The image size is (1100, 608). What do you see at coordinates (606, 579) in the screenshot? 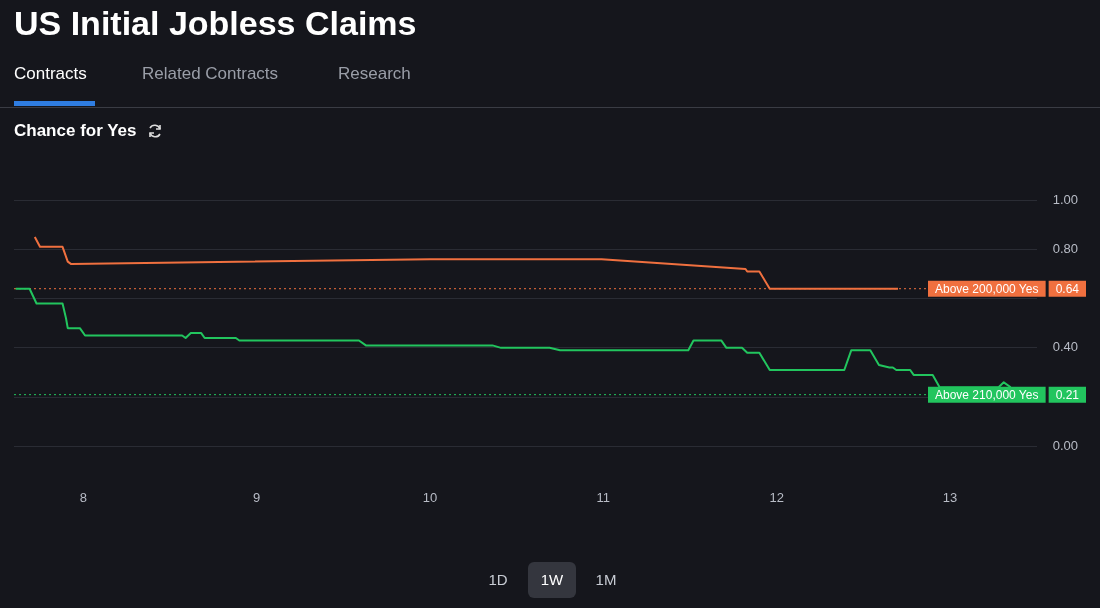
I see `text: 1M` at bounding box center [606, 579].